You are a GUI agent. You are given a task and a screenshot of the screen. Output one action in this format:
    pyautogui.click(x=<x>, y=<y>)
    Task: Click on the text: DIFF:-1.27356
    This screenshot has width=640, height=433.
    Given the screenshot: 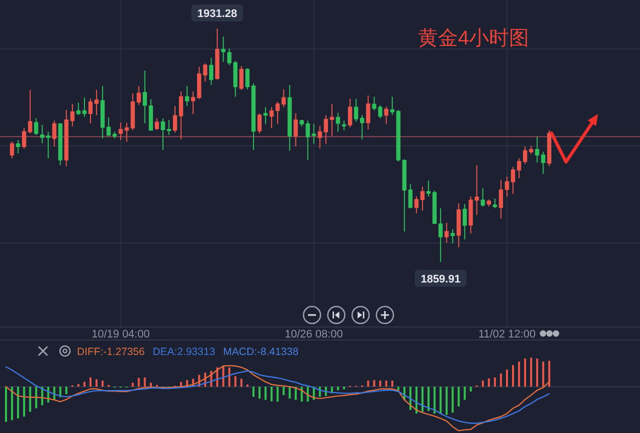 What is the action you would take?
    pyautogui.click(x=111, y=352)
    